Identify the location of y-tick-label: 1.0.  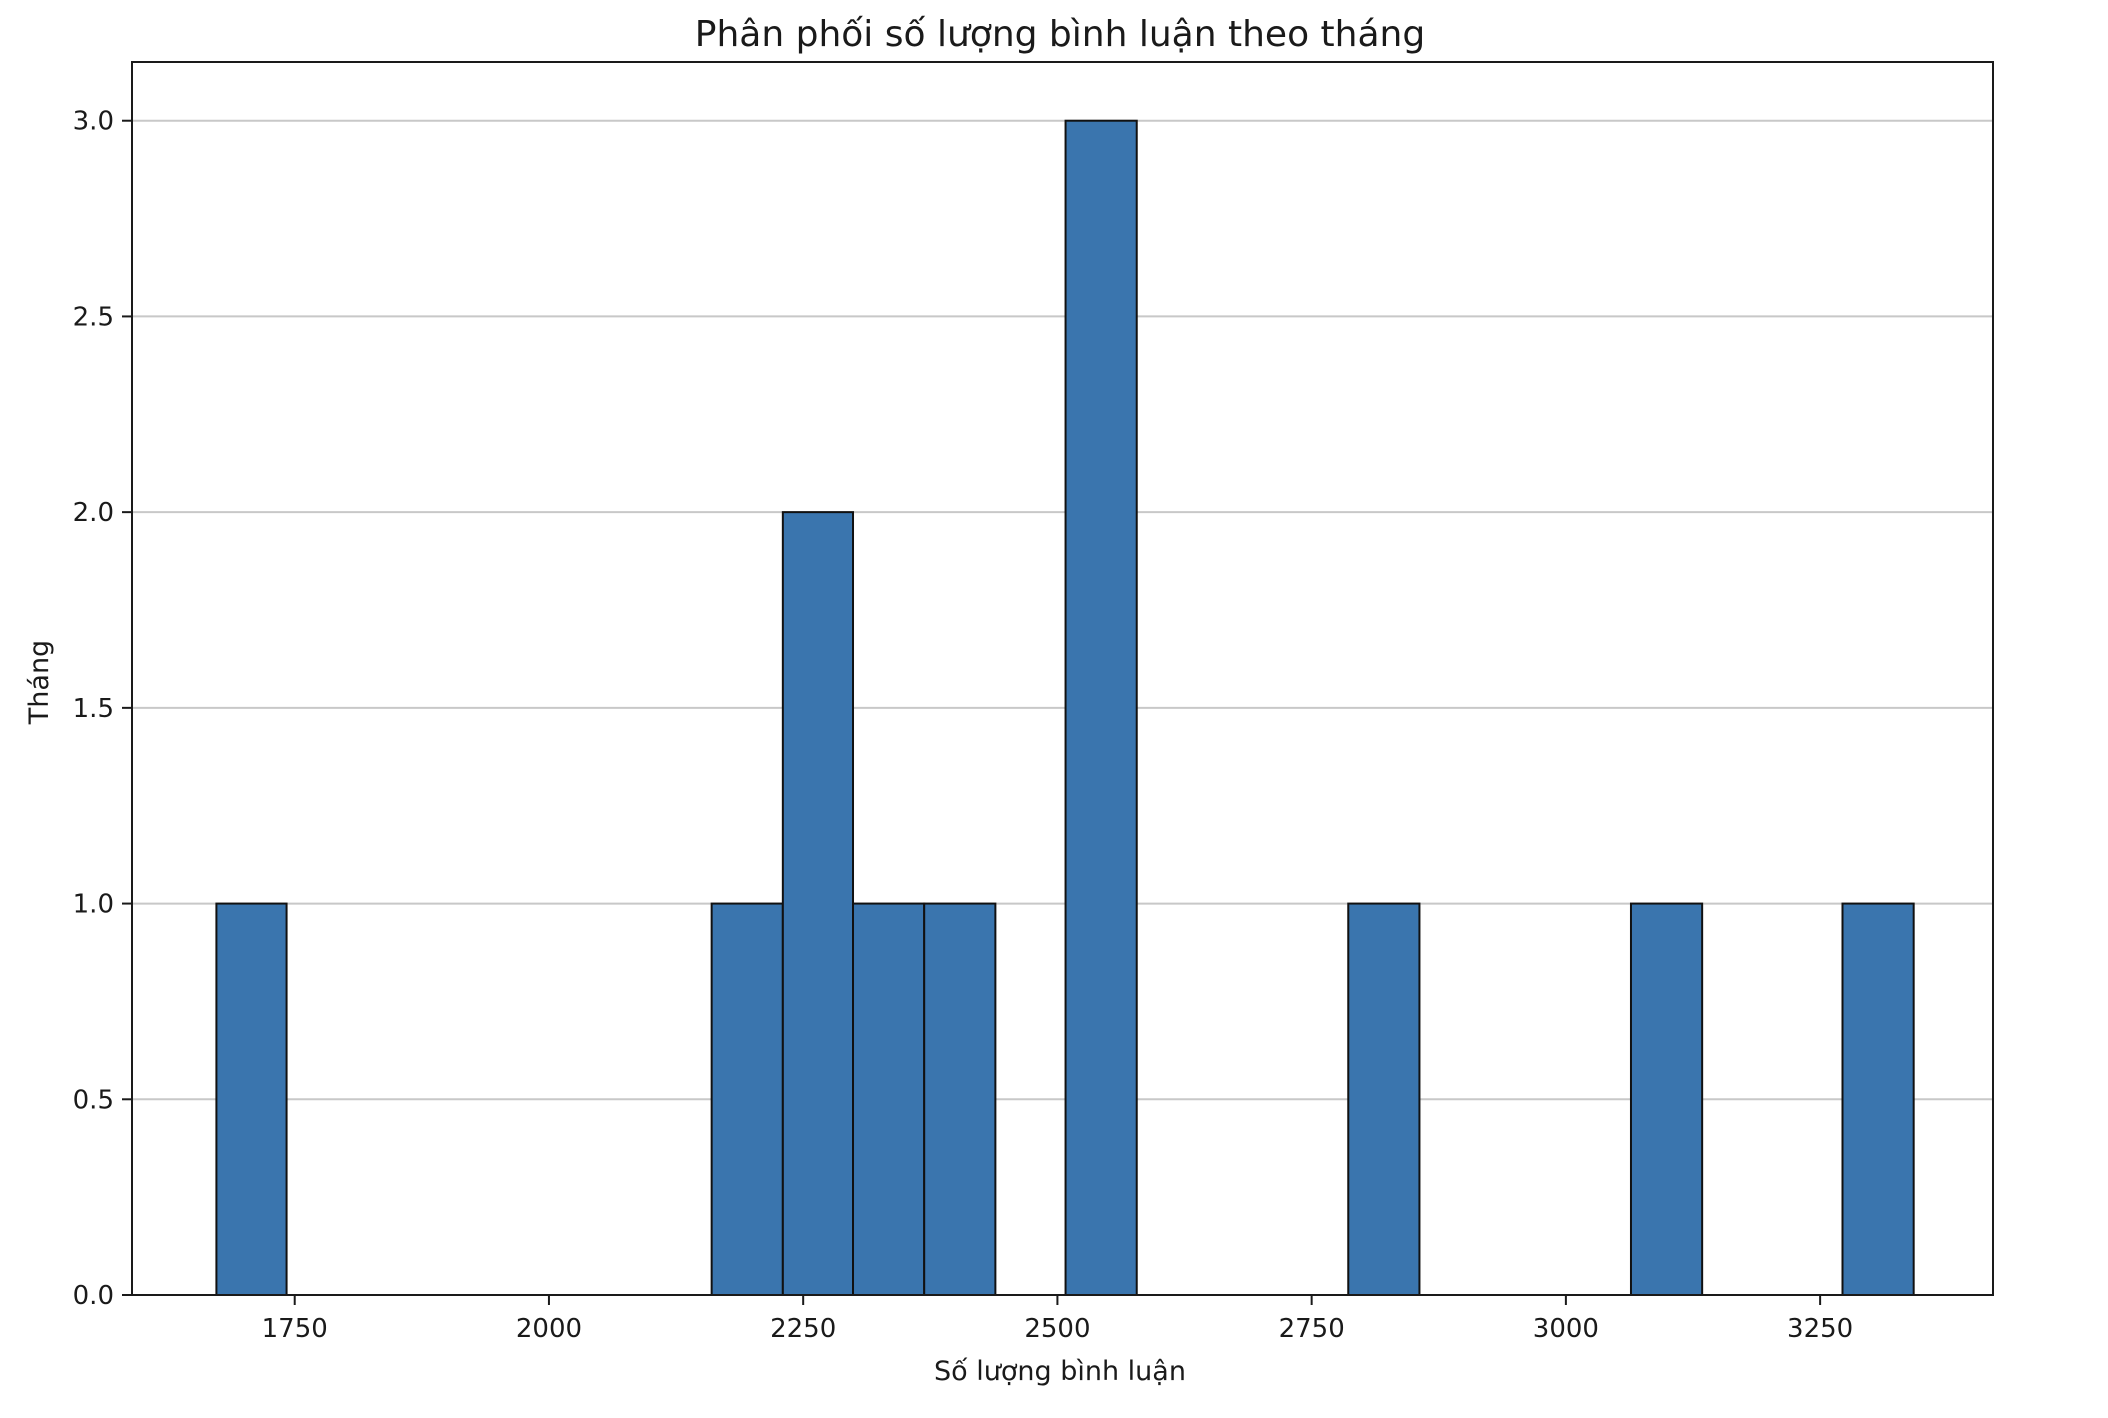
(93, 905).